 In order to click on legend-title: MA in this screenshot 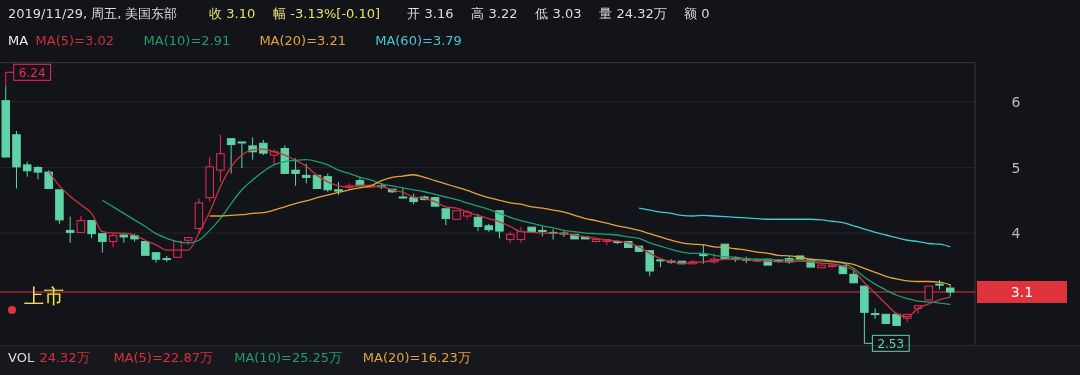, I will do `click(18, 40)`.